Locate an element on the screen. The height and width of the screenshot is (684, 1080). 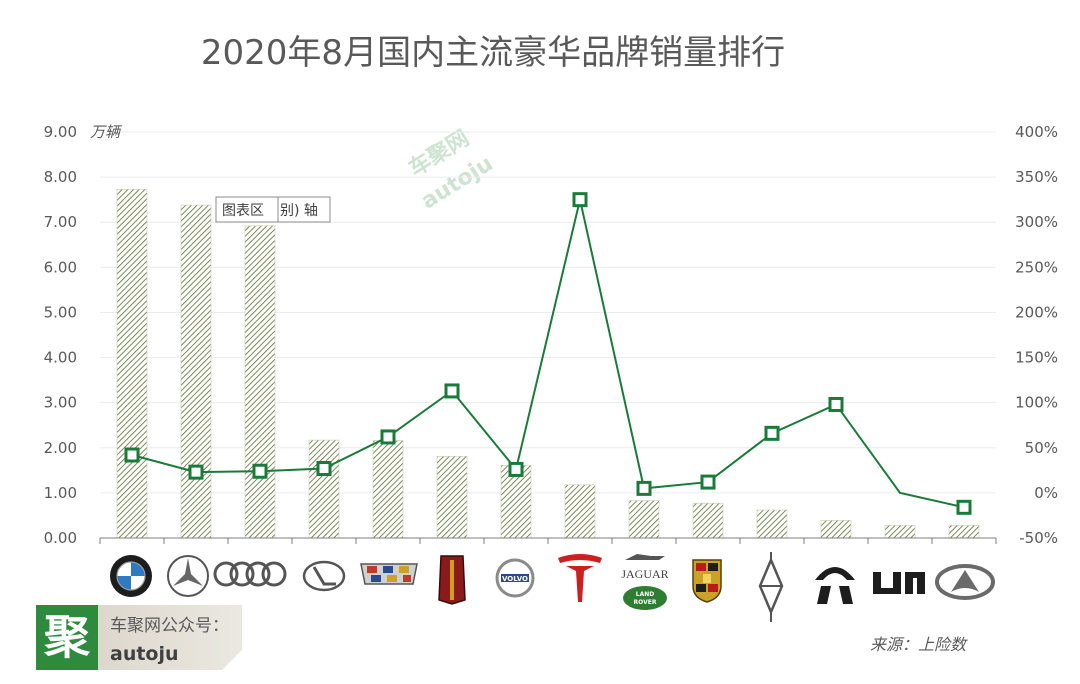
right-tick-label: 200% is located at coordinates (1036, 312).